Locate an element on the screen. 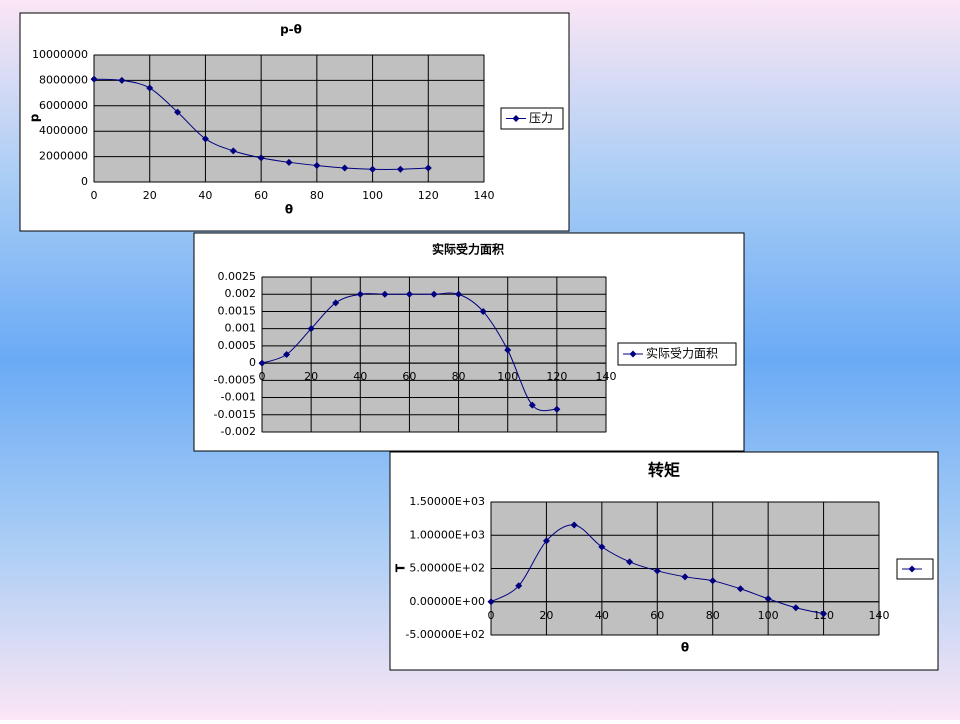 The height and width of the screenshot is (724, 960). plot-area is located at coordinates (434, 354).